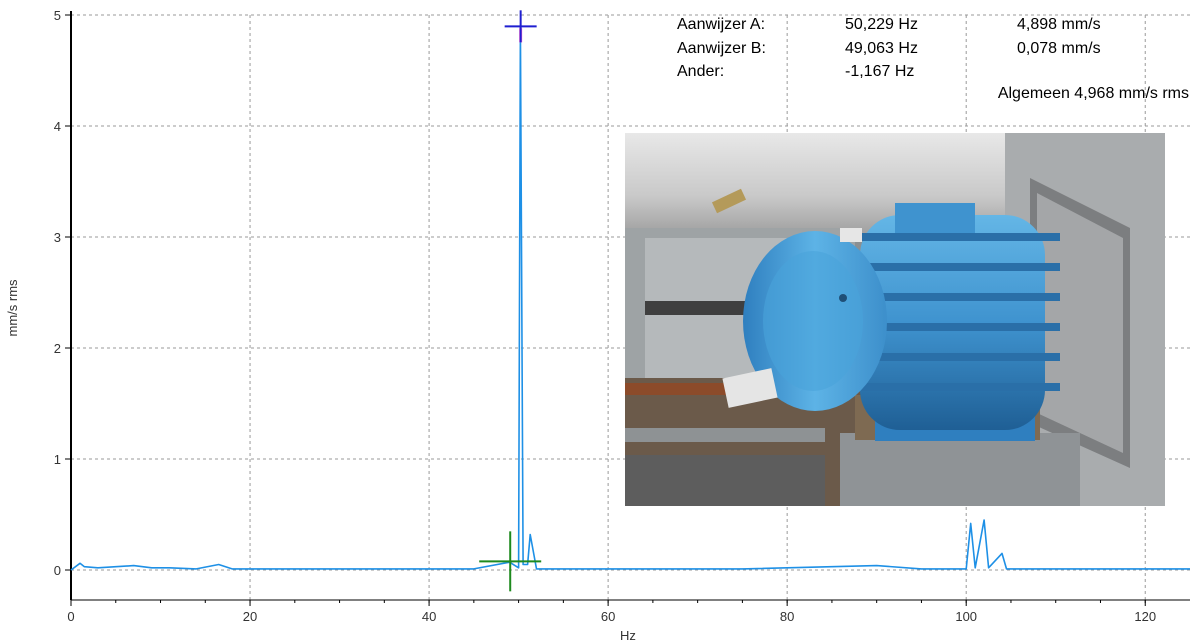  What do you see at coordinates (701, 71) in the screenshot?
I see `delta-label: Ander:` at bounding box center [701, 71].